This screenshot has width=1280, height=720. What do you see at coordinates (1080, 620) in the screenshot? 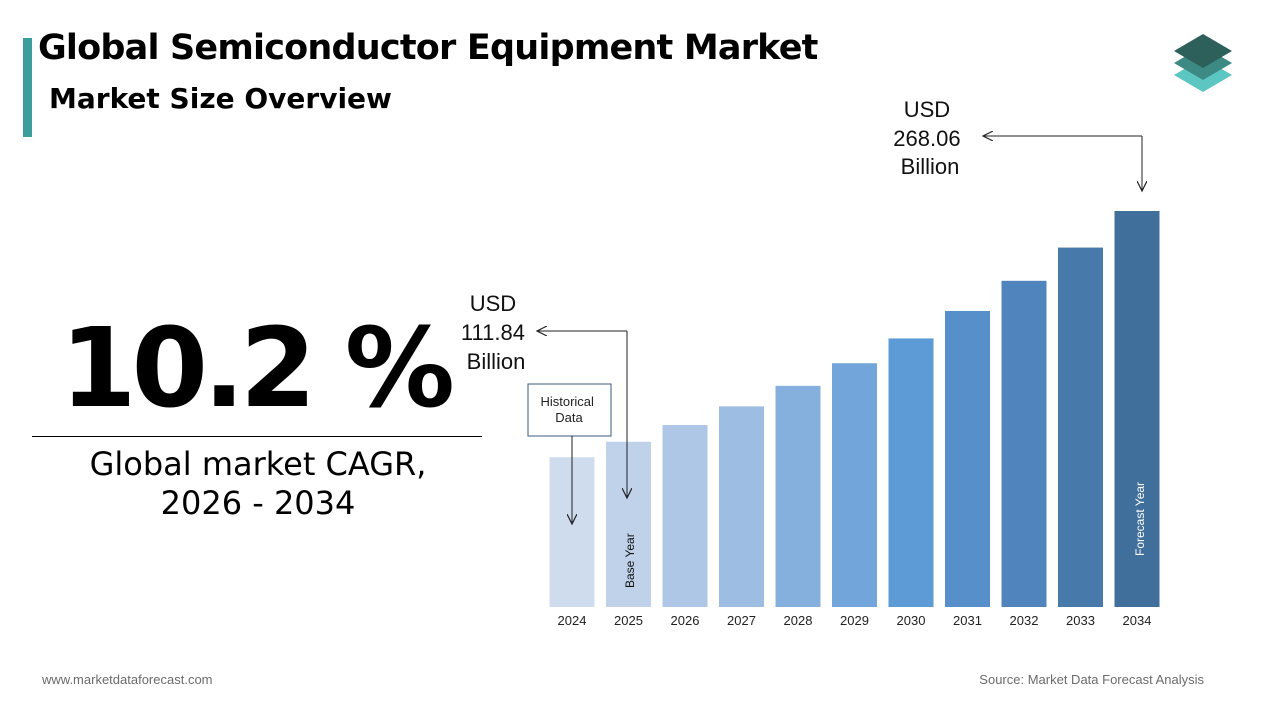
I see `x-tick-2033: 2033` at bounding box center [1080, 620].